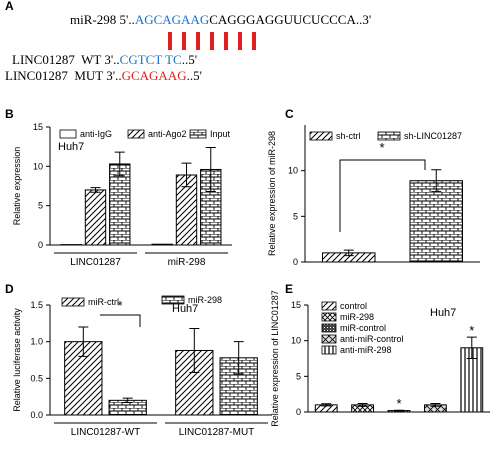 Image resolution: width=500 pixels, height=458 pixels. What do you see at coordinates (102, 19) in the screenshot?
I see `seq-prefix: miR-298 5'..` at bounding box center [102, 19].